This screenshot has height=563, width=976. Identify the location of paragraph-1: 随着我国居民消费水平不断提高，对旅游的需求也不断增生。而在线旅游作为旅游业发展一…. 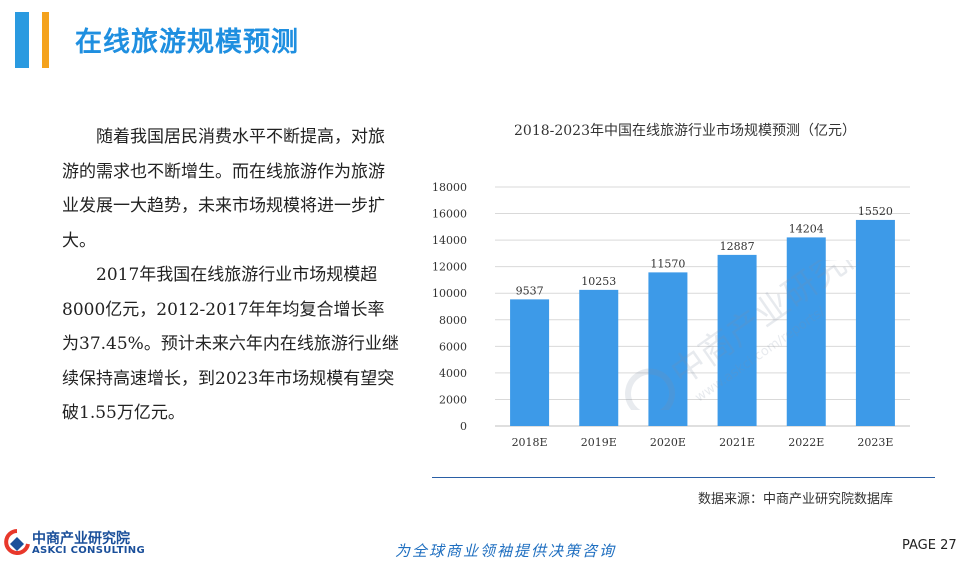
(223, 189).